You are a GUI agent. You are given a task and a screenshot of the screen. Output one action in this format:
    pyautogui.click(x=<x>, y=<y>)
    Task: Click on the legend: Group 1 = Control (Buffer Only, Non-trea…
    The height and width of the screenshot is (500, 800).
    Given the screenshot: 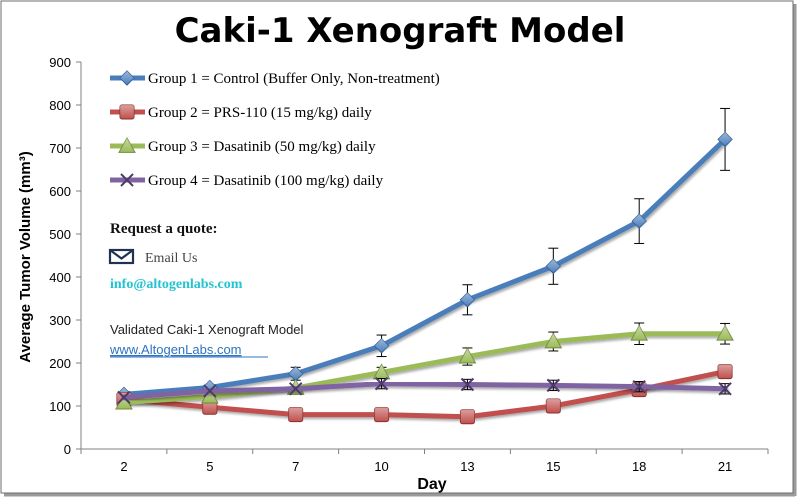 What is the action you would take?
    pyautogui.click(x=275, y=129)
    